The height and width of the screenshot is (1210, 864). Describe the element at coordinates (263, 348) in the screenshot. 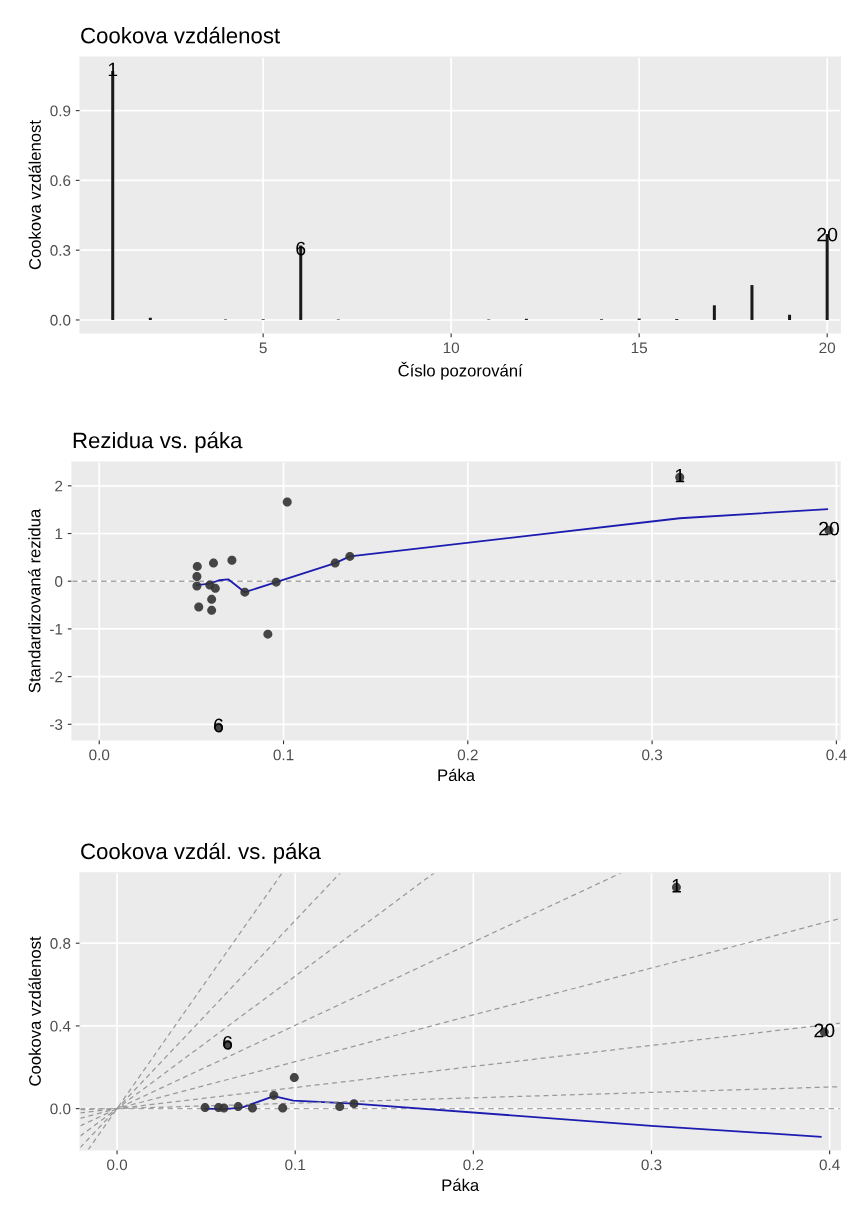

I see `x-tick-label: 5` at that location.